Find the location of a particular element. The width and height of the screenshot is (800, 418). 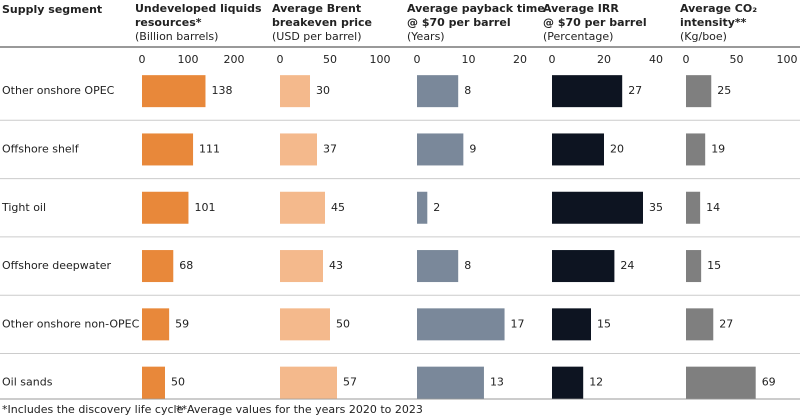

row-label: Oil sands is located at coordinates (27, 382).